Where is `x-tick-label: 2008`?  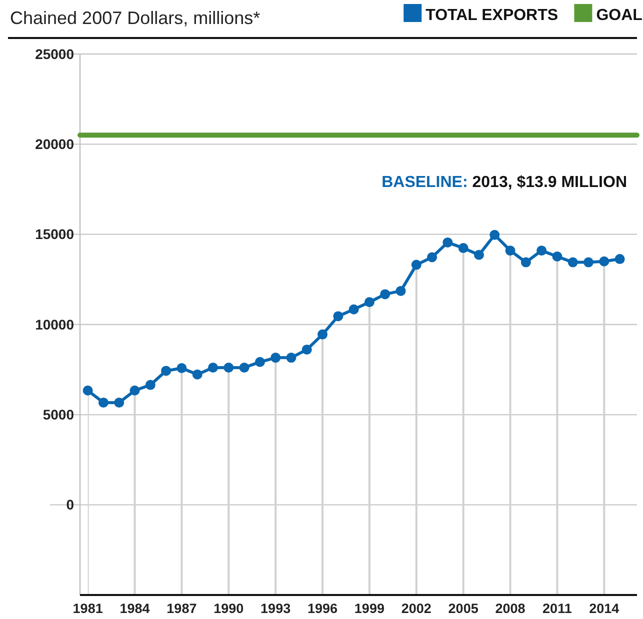 x-tick-label: 2008 is located at coordinates (510, 608).